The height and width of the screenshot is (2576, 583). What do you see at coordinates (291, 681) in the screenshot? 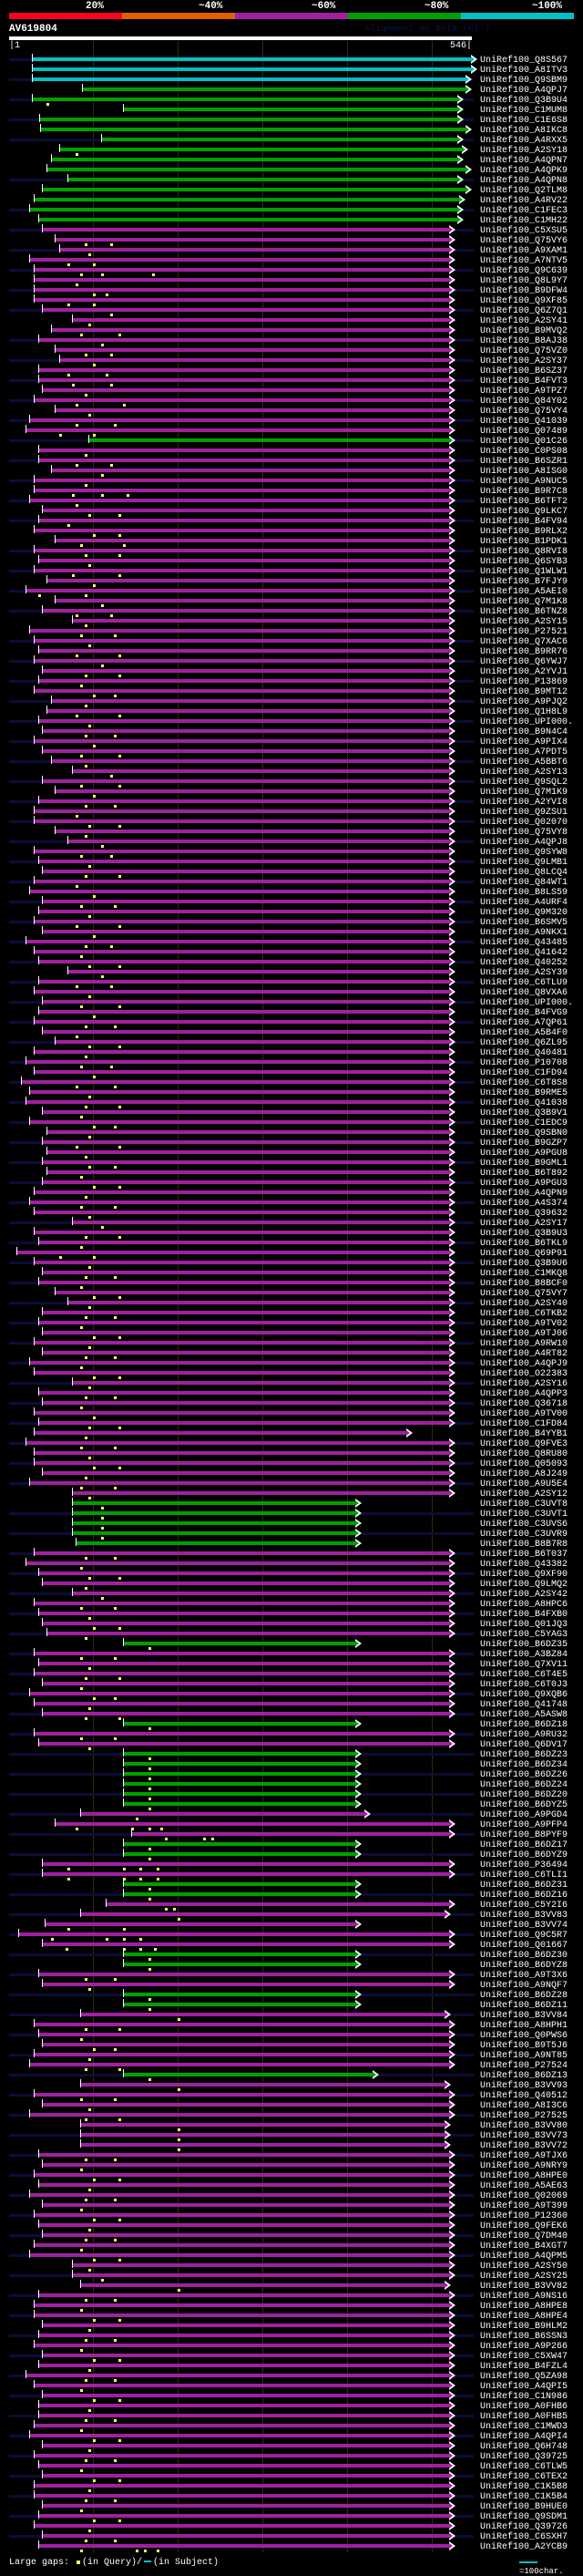
I see `alignment-row: UniRef100_P13869` at bounding box center [291, 681].